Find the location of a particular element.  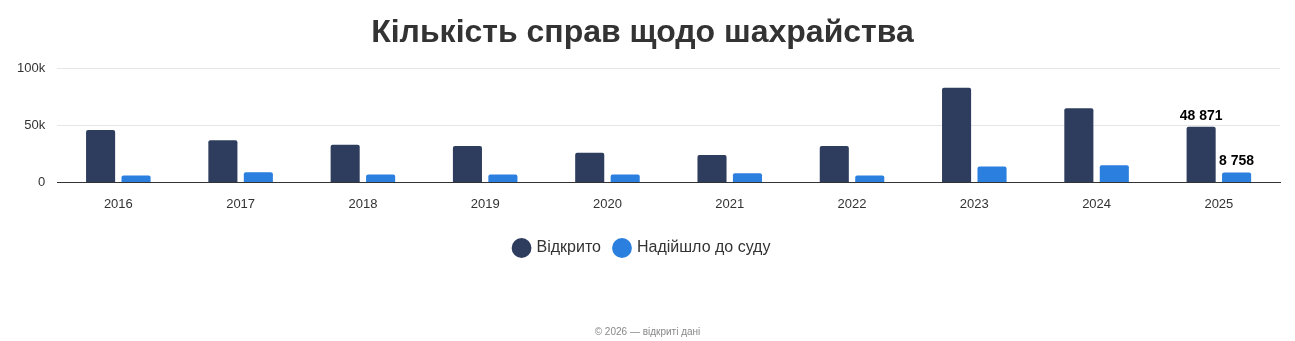

x-tick-label: 2024 is located at coordinates (1097, 203).